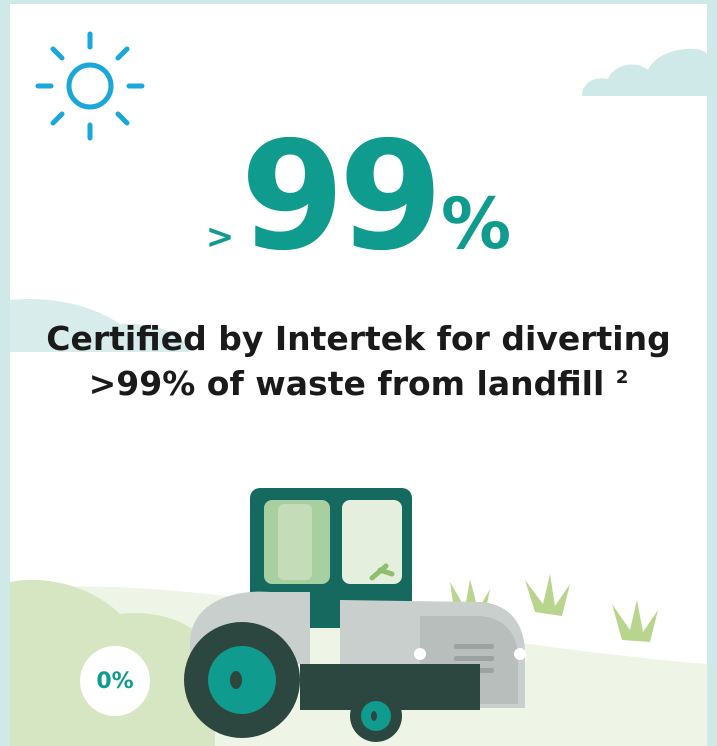 The width and height of the screenshot is (717, 746). What do you see at coordinates (90, 86) in the screenshot?
I see `sun-icon` at bounding box center [90, 86].